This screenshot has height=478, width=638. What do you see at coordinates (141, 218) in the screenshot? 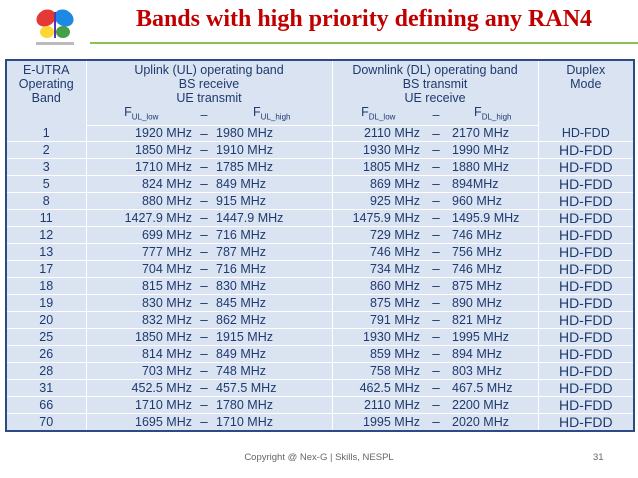
I see `frequency: 1427.9 MHz` at bounding box center [141, 218].